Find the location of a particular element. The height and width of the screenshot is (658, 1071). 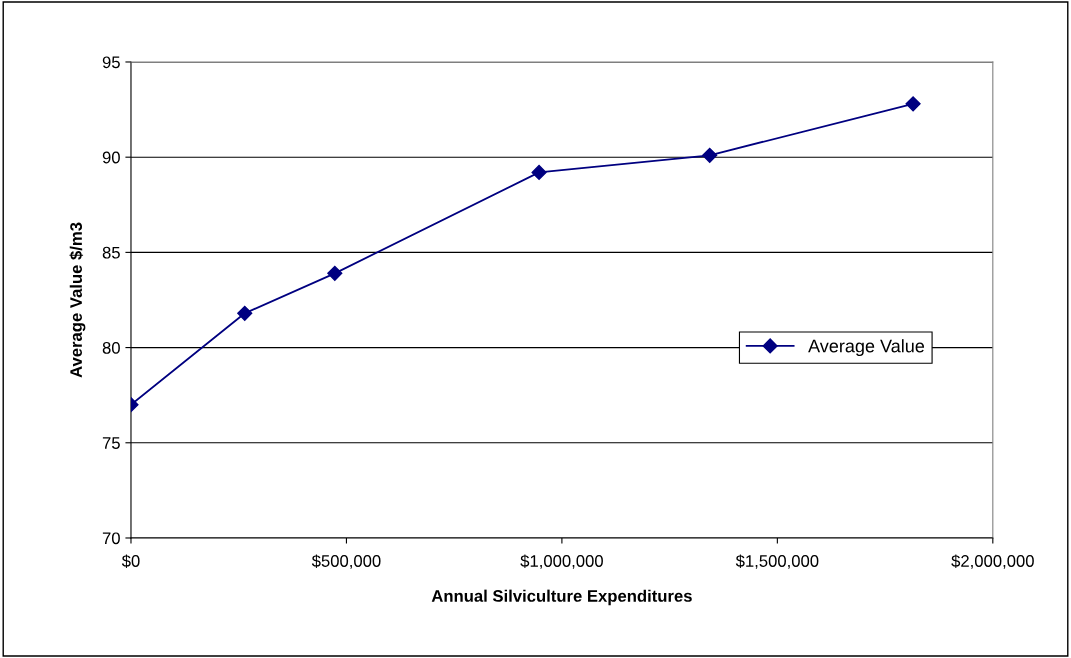

y-tick-label: 70 is located at coordinates (111, 538).